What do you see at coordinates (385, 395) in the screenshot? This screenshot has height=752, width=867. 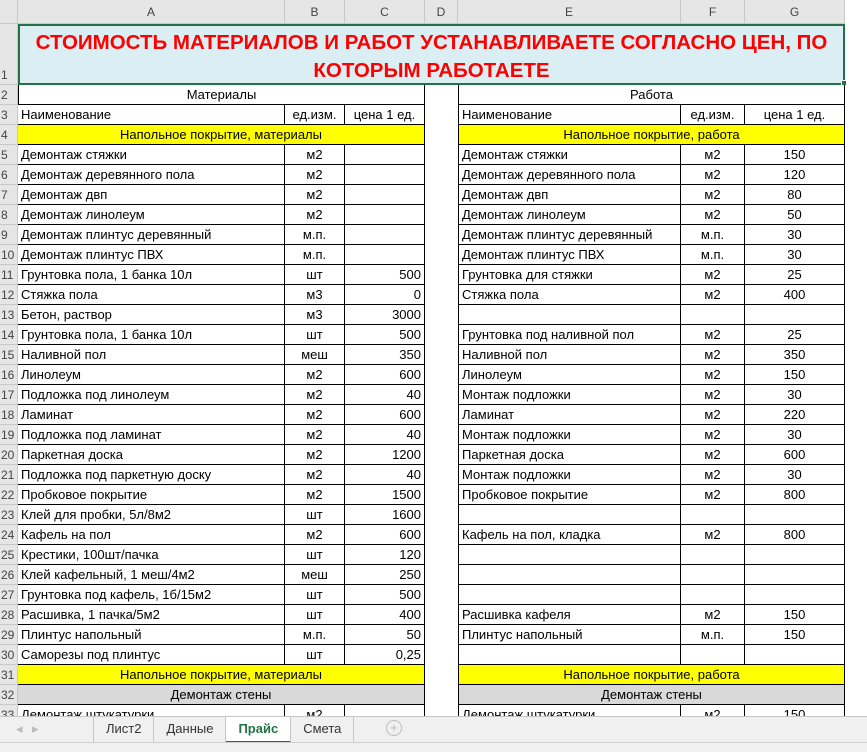 I see `material-price-cell: 40` at bounding box center [385, 395].